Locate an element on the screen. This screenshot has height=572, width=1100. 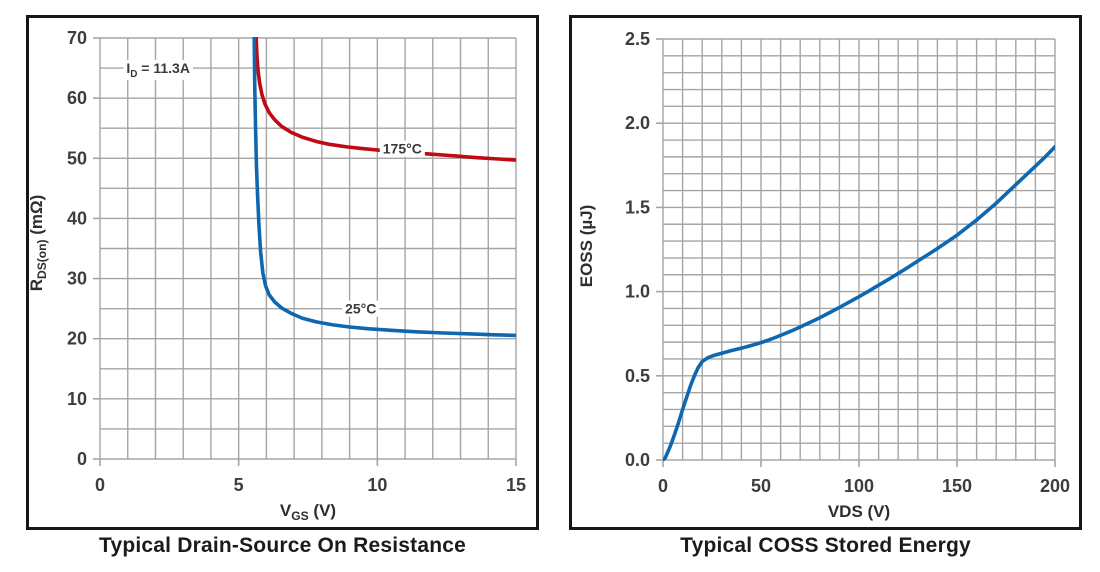
curve-annotation: 175°C is located at coordinates (402, 149).